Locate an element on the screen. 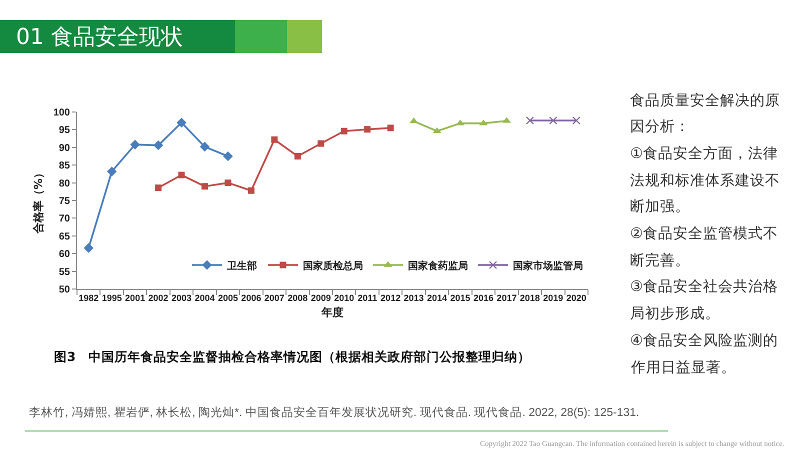 The width and height of the screenshot is (800, 450). x-tick-label: 2014 is located at coordinates (437, 297).